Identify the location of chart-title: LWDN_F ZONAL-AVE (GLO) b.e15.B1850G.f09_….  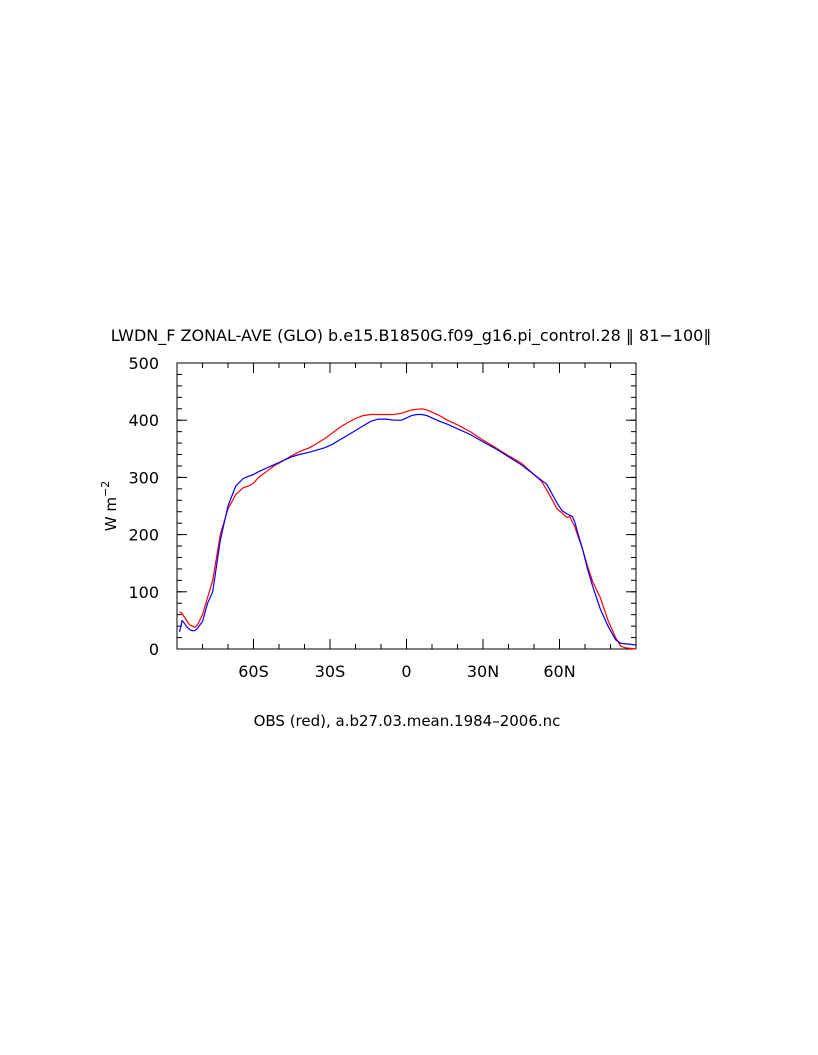
(411, 336).